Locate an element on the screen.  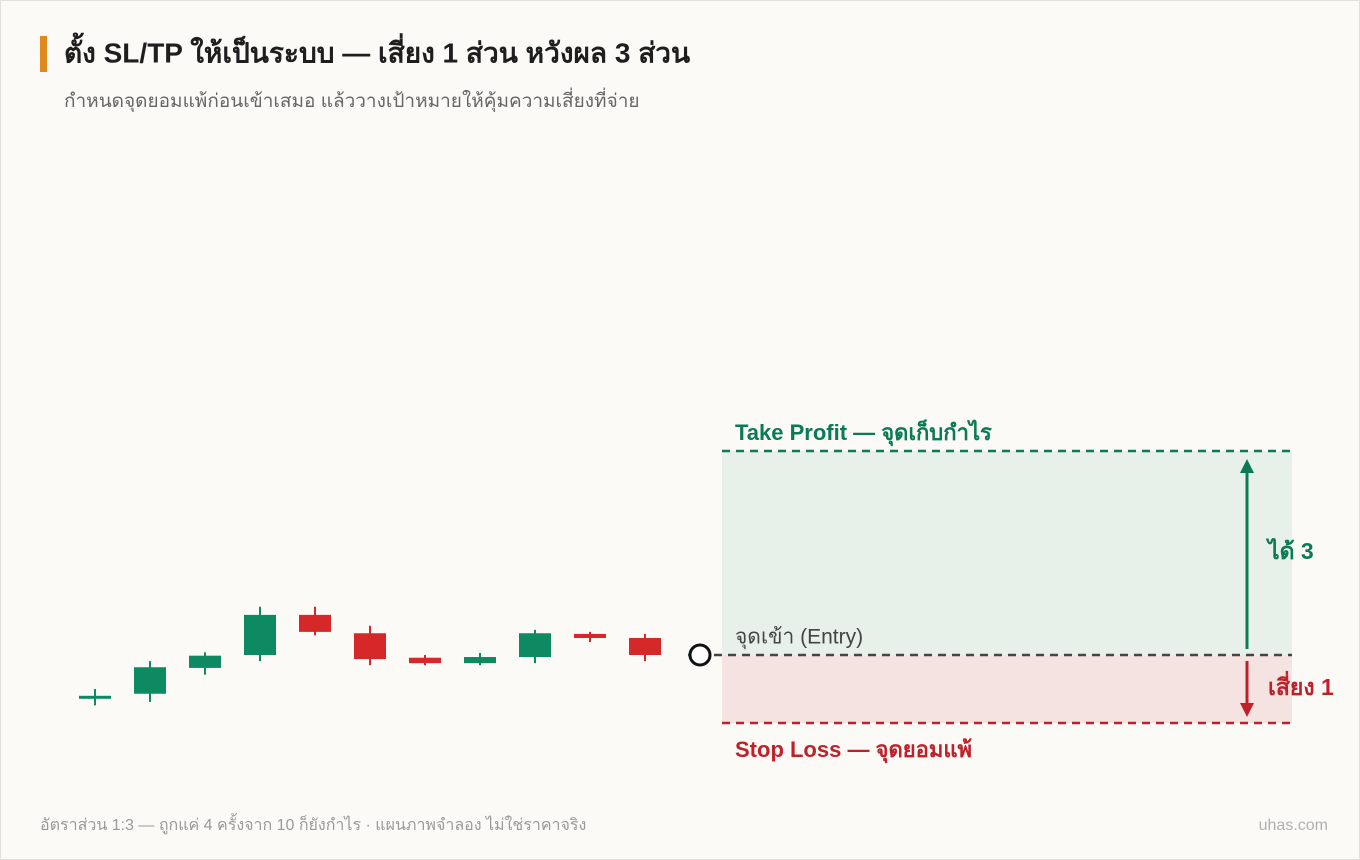
entry-marker is located at coordinates (700, 655).